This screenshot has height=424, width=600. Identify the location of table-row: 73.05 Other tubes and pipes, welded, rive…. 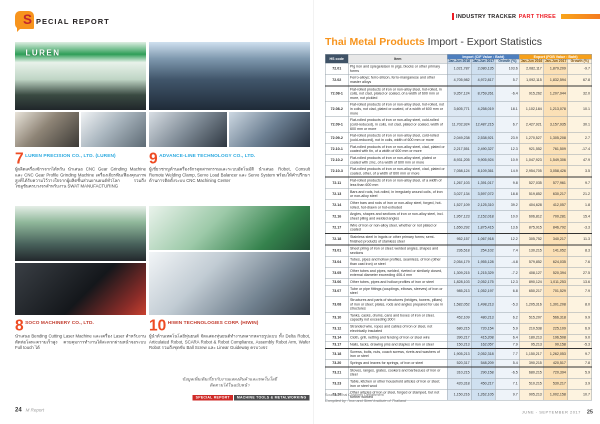
(459, 273).